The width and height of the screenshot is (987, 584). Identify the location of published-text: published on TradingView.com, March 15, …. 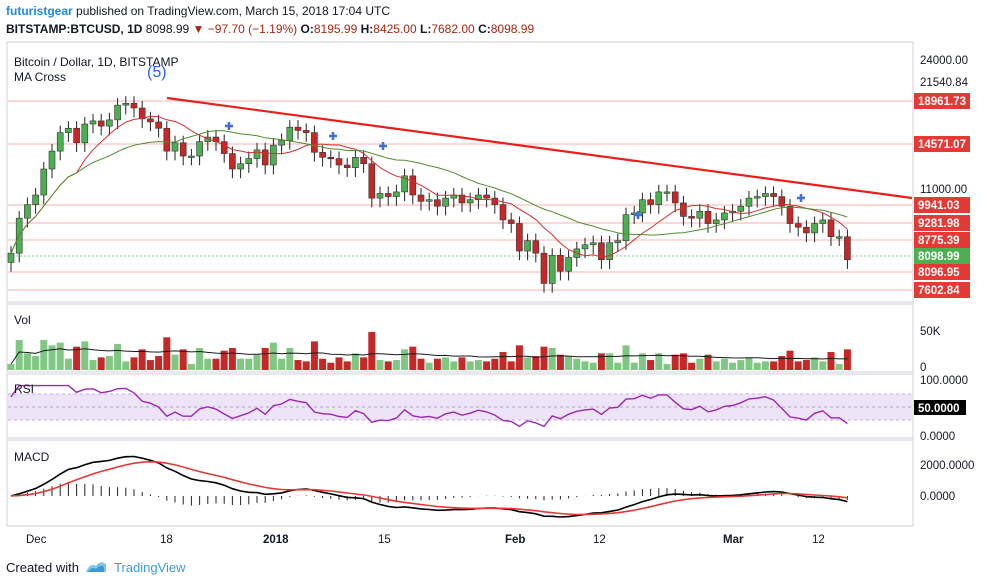
(233, 11).